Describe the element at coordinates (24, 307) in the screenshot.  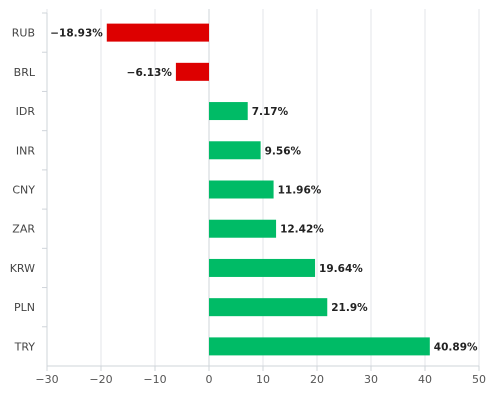
I see `category-label-pln: PLN` at that location.